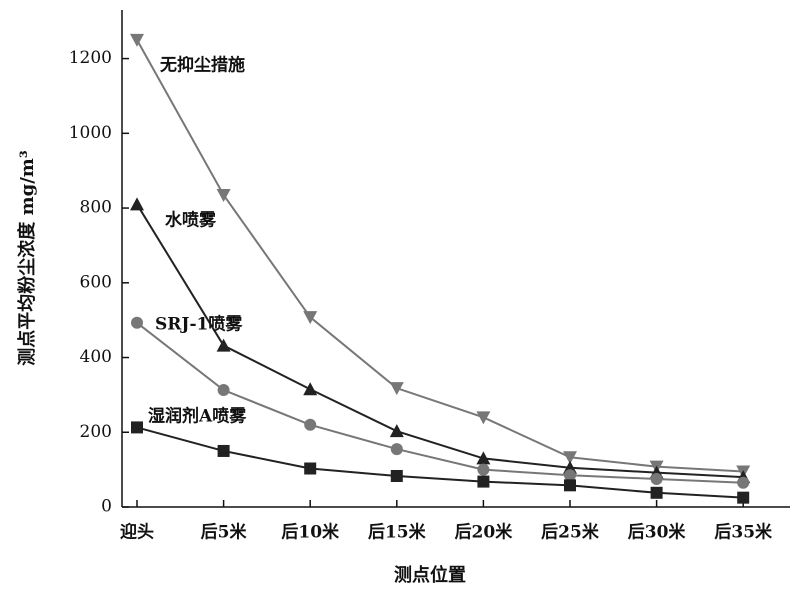 This screenshot has width=800, height=591. I want to click on x-axis-label: 测点位置, so click(430, 575).